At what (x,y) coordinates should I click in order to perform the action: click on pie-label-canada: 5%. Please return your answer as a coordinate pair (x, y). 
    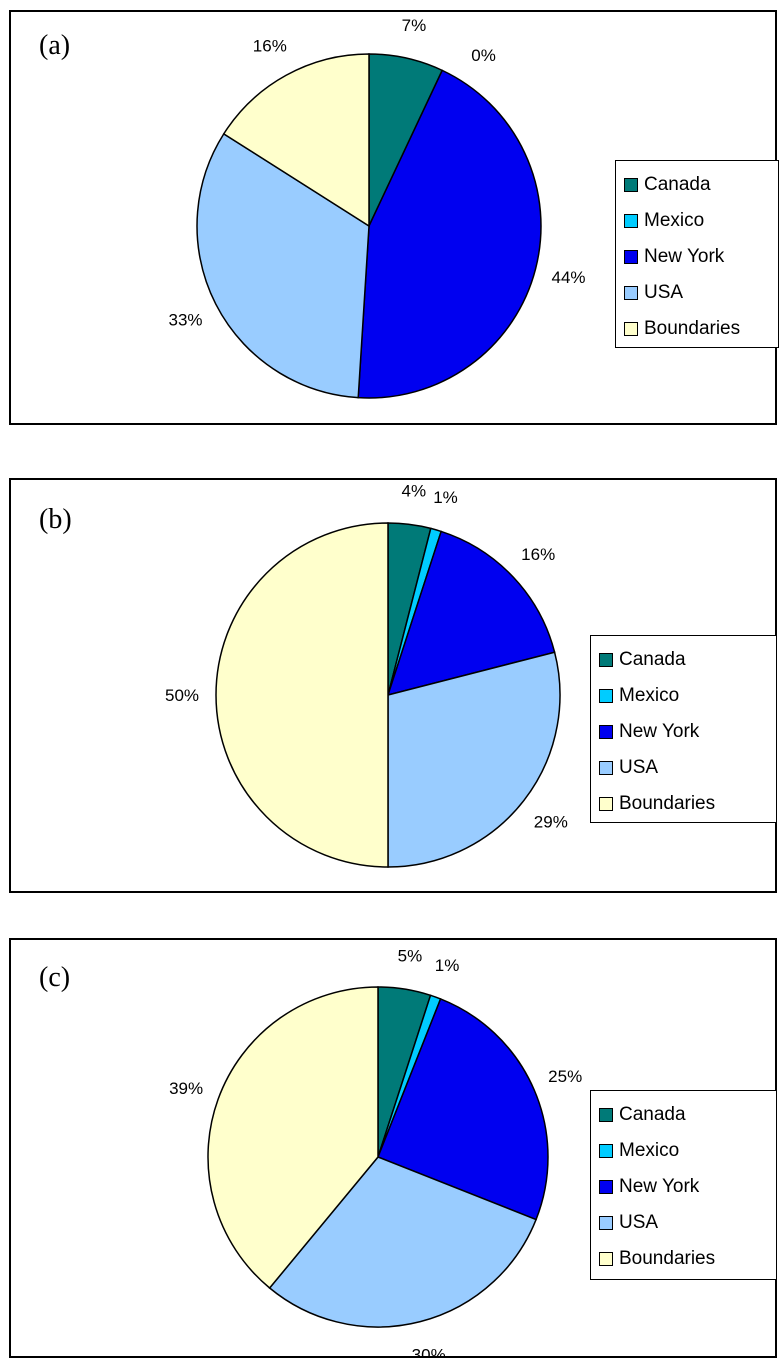
    Looking at the image, I should click on (410, 956).